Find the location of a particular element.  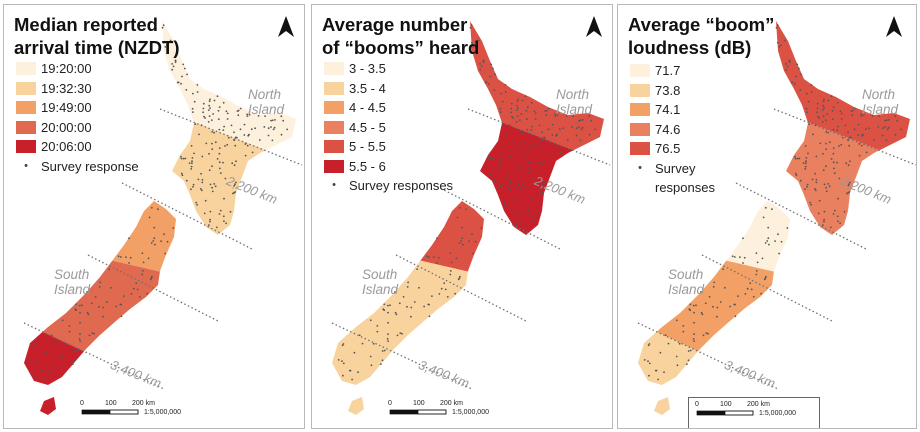

panel-title: Average number of “booms” heard is located at coordinates (400, 36).